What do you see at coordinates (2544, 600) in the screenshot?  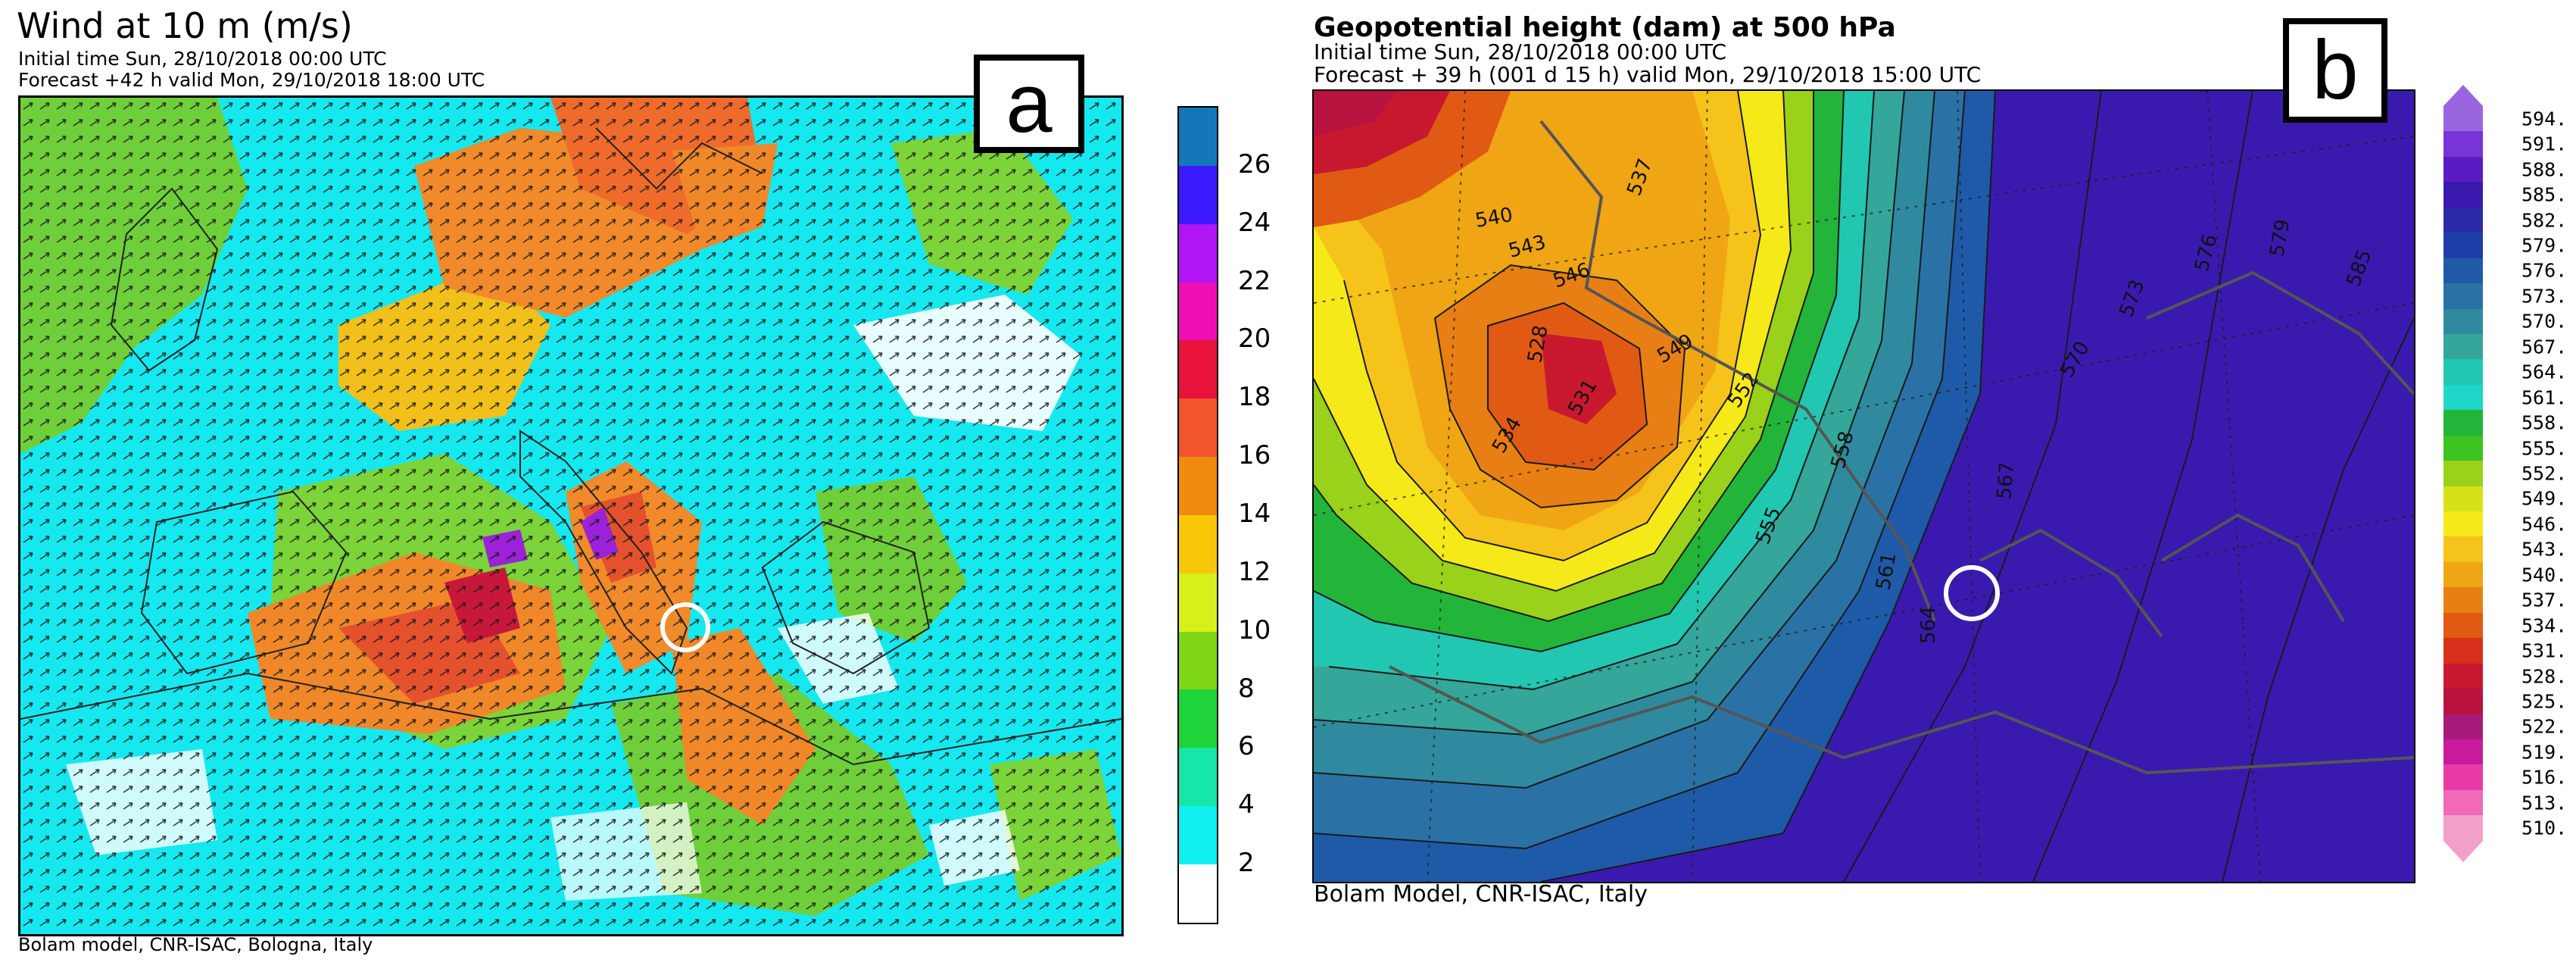 I see `colorbar-b-tick-label: 537.` at bounding box center [2544, 600].